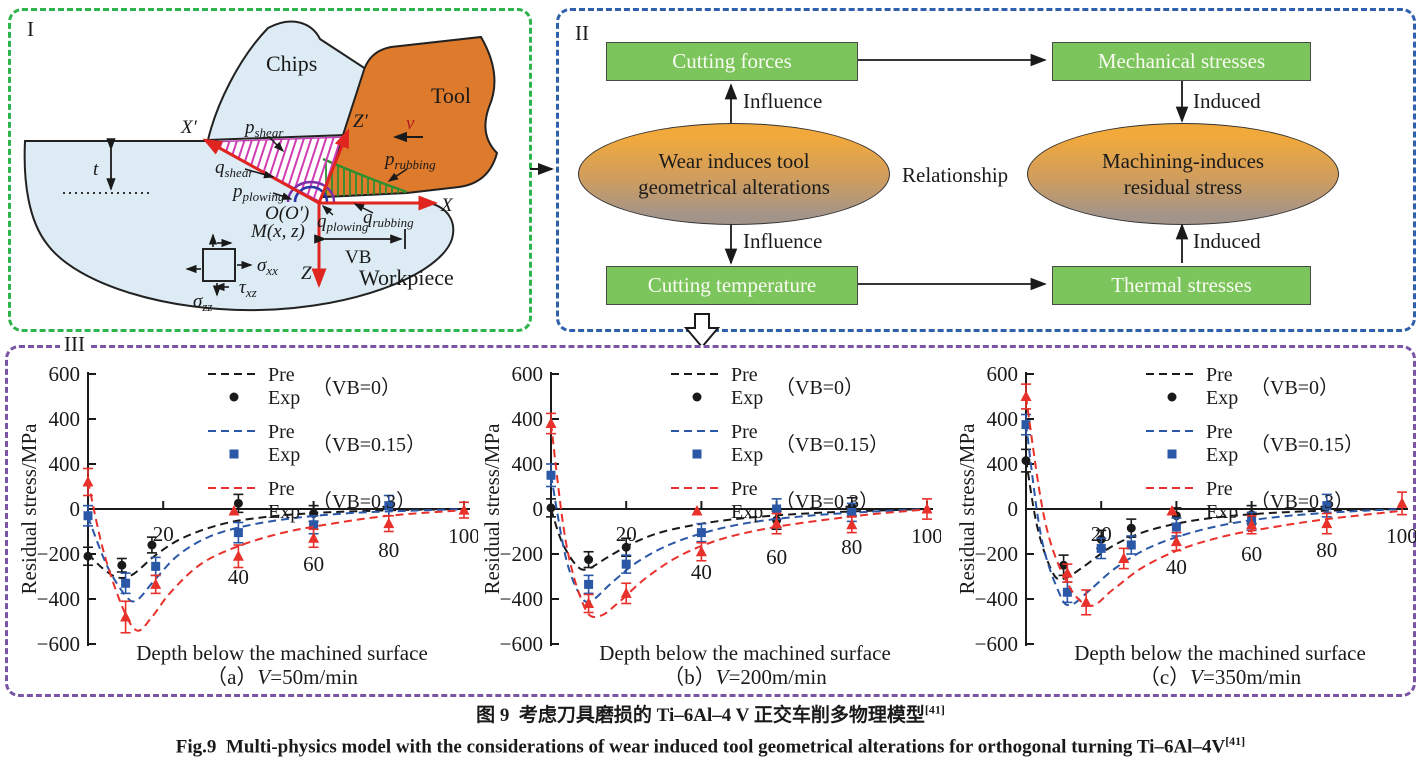  What do you see at coordinates (1227, 101) in the screenshot?
I see `induced-top-label: Induced` at bounding box center [1227, 101].